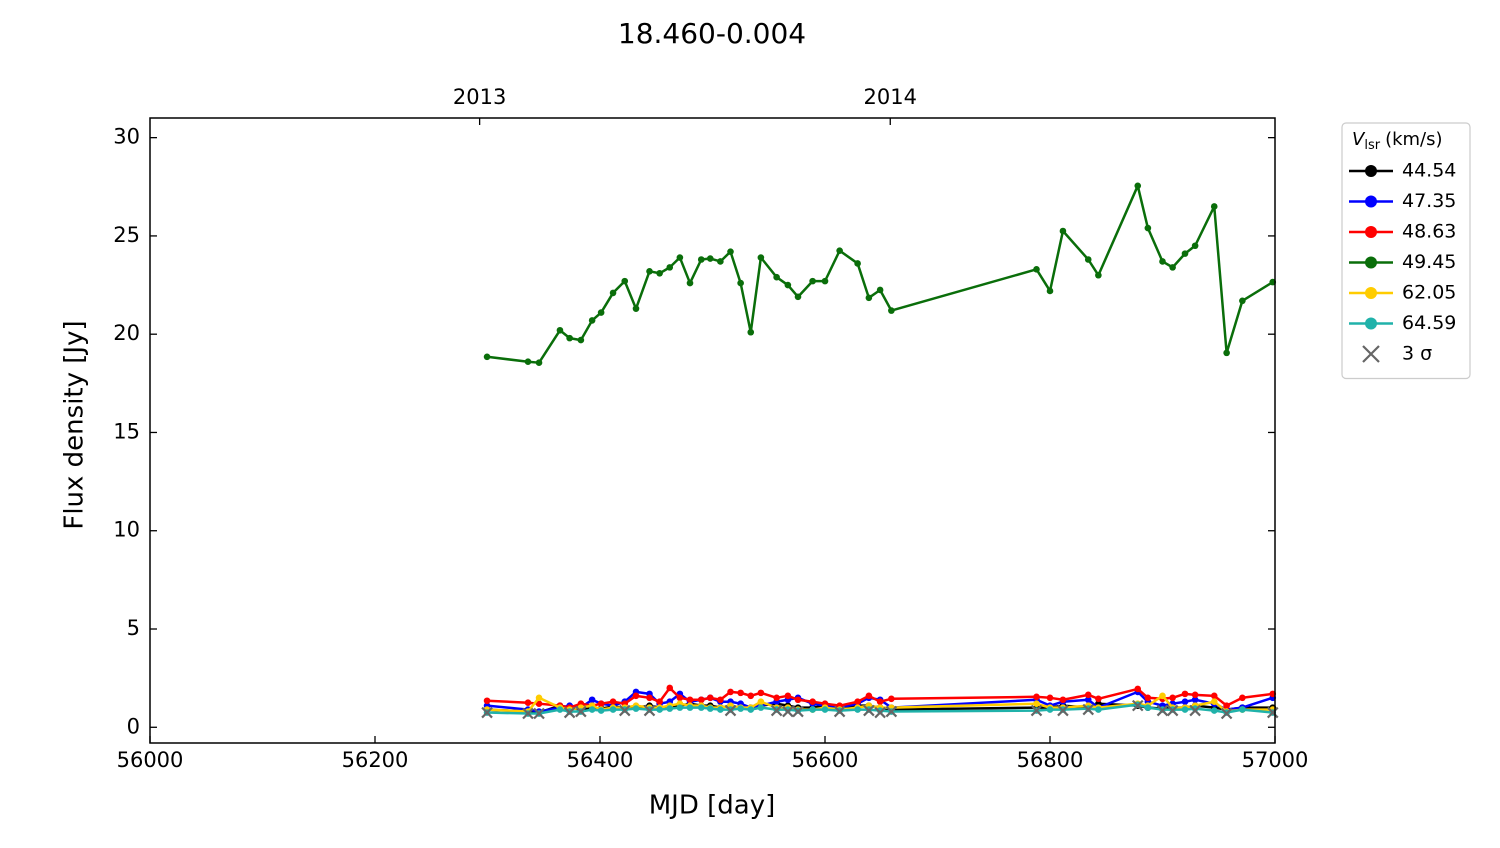  I want to click on y-tick-label: 5, so click(133, 628).